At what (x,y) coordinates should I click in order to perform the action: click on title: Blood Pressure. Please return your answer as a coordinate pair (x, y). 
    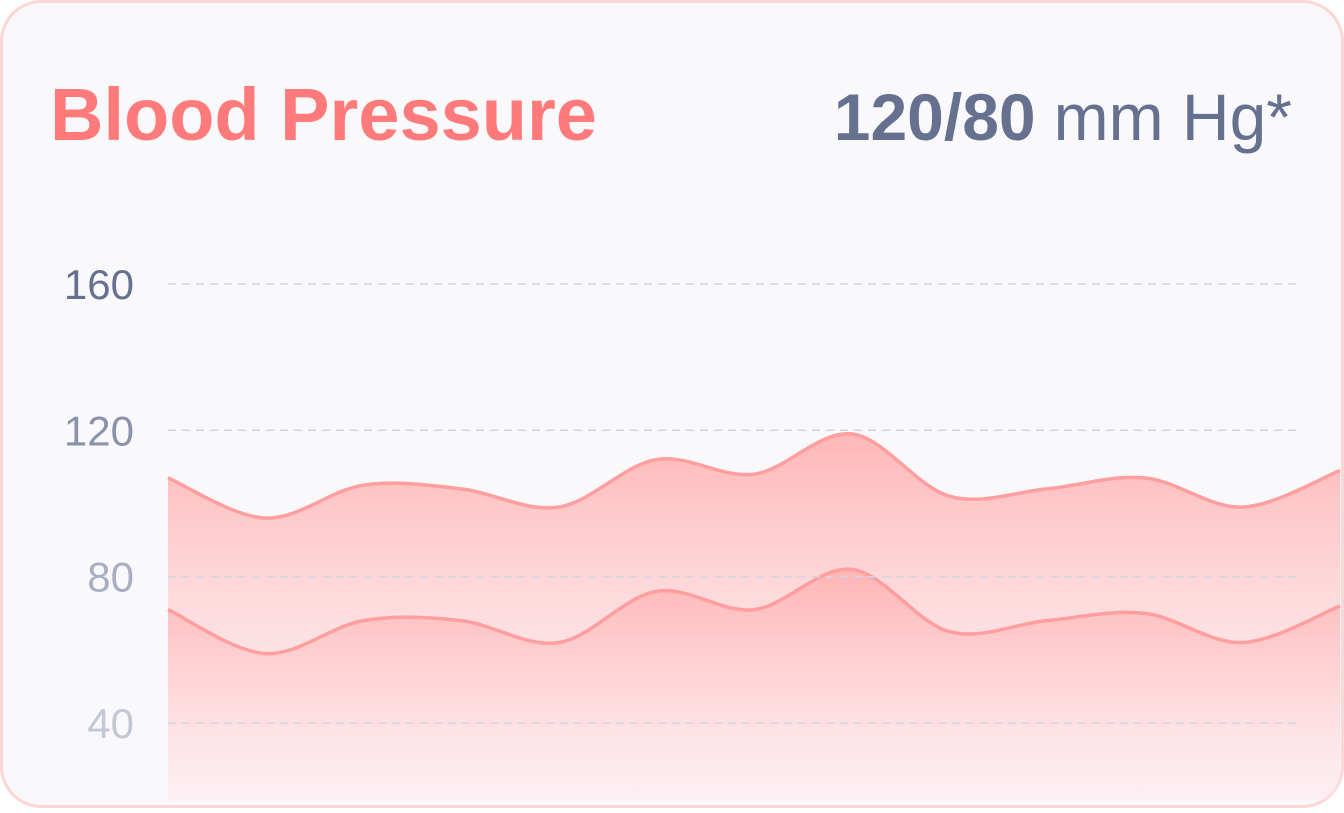
    Looking at the image, I should click on (323, 114).